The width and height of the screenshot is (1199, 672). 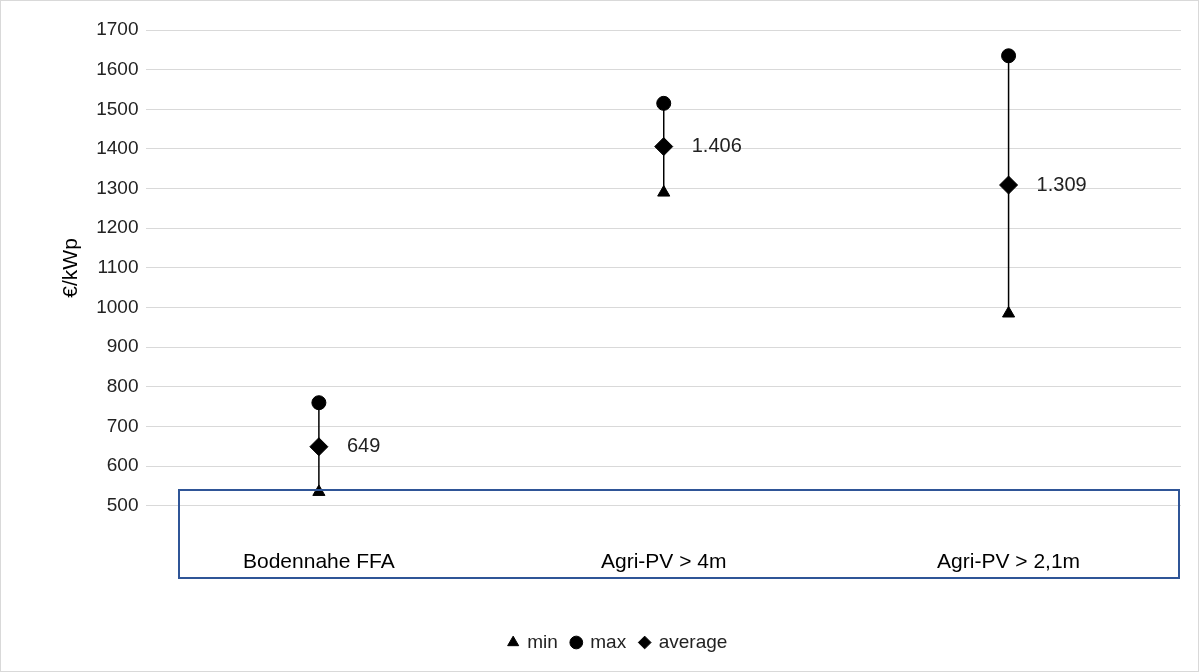 I want to click on y-axis-title: €/kWp, so click(x=70, y=268).